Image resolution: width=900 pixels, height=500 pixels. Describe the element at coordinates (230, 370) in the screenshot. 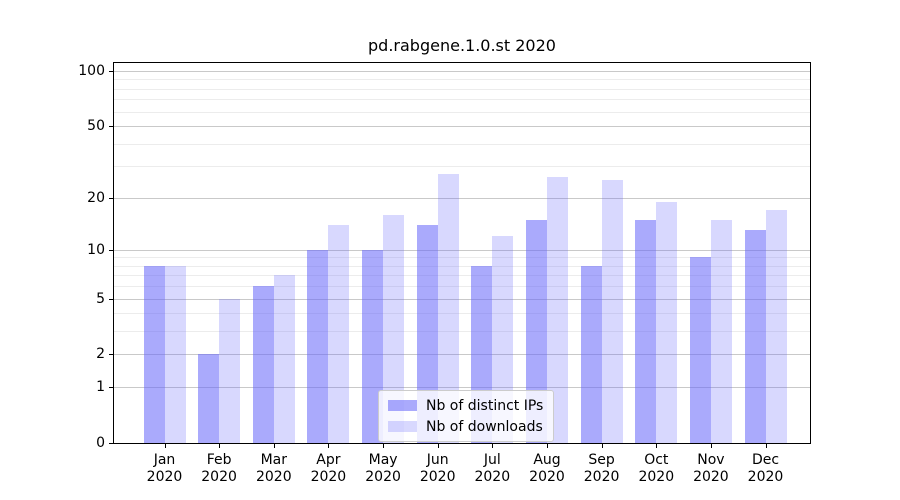

I see `bar-downloads-feb` at that location.